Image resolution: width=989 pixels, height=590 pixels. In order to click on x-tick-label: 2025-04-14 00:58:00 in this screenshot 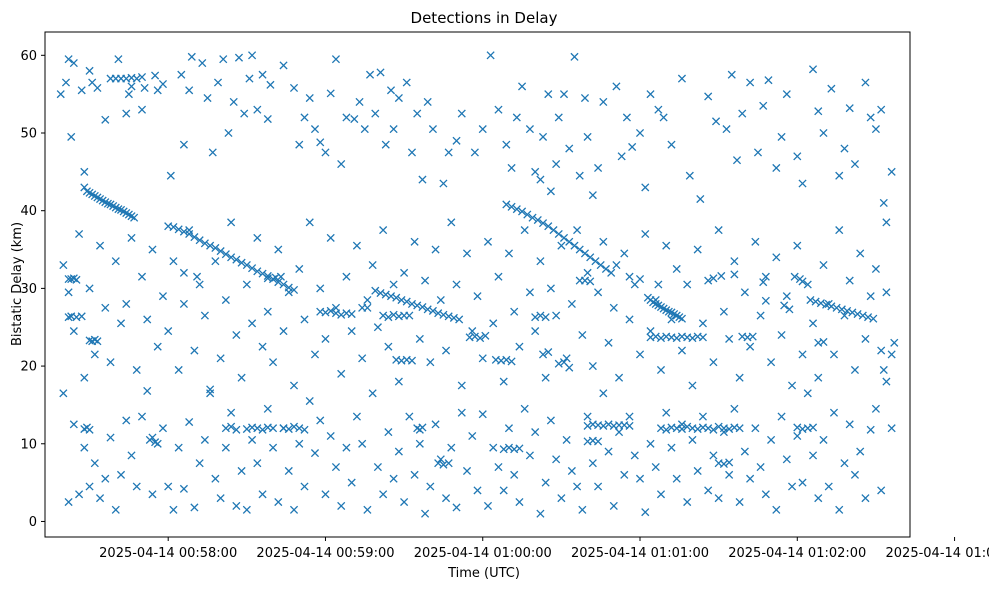, I will do `click(168, 553)`.